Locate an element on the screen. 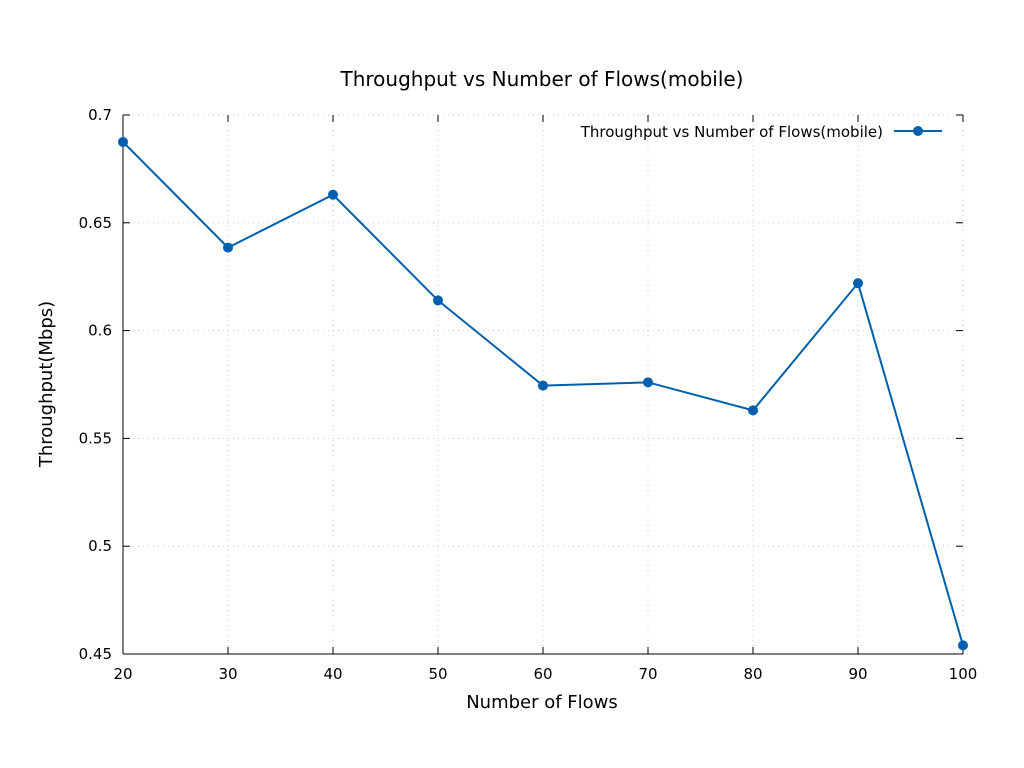  y-tick-label: 0.55 is located at coordinates (95, 438).